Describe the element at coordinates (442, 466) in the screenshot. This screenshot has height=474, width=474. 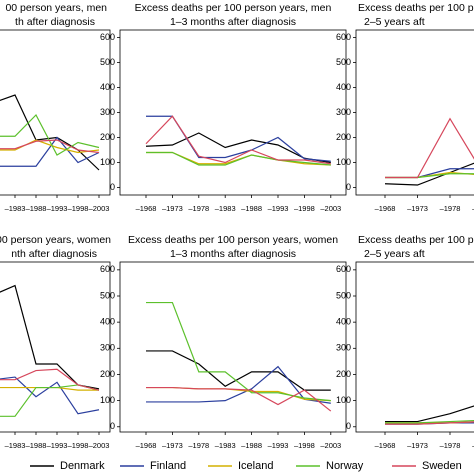
I see `legend-label: Sweden` at that location.